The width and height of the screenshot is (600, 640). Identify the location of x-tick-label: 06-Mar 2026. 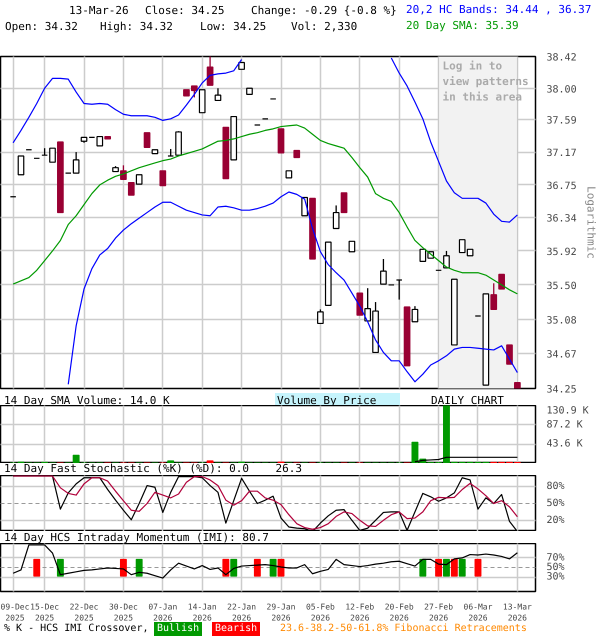
(478, 612).